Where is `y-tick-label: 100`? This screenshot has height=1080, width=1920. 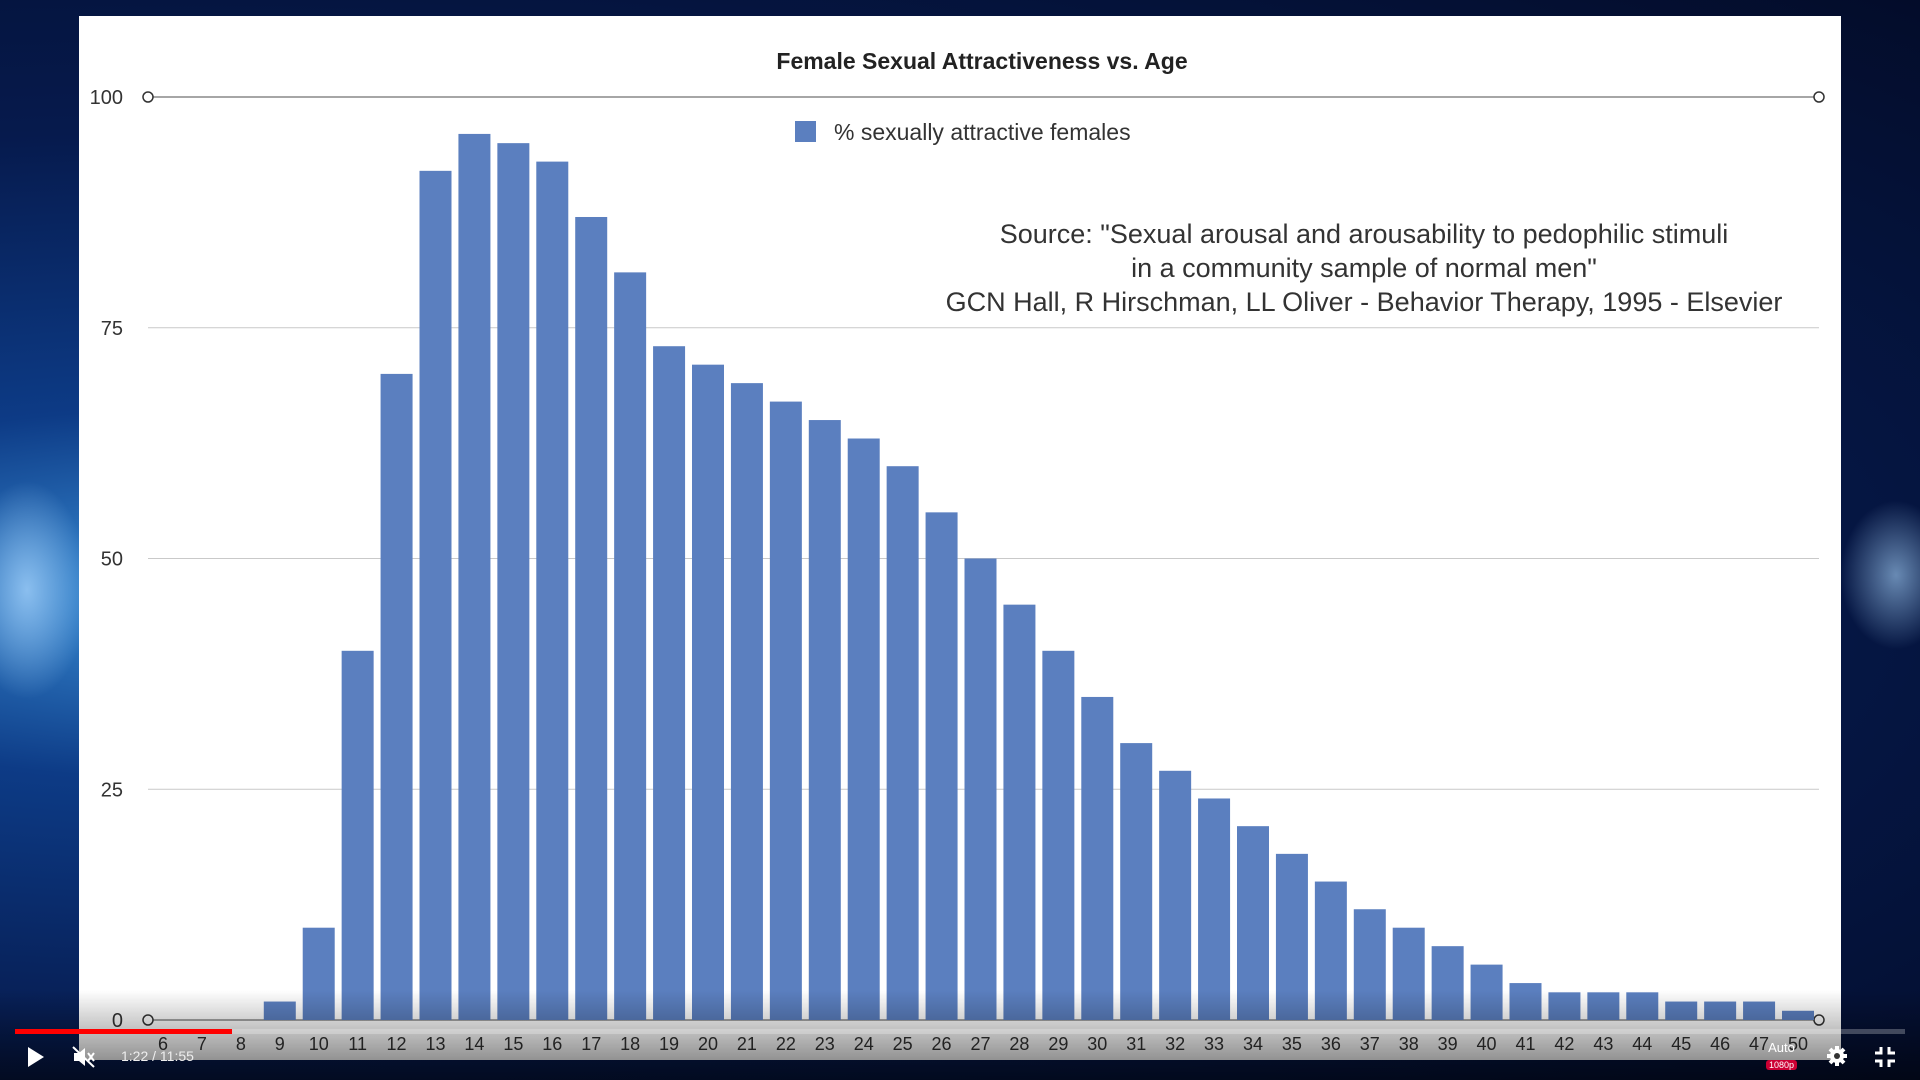
y-tick-label: 100 is located at coordinates (106, 98).